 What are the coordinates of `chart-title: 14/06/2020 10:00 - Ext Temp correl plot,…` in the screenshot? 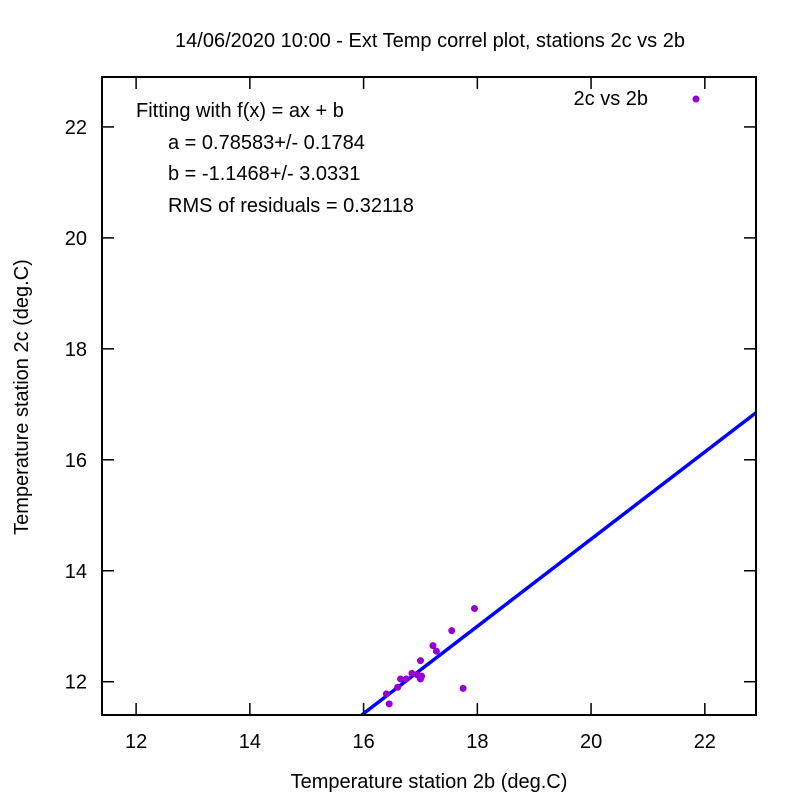 It's located at (430, 41).